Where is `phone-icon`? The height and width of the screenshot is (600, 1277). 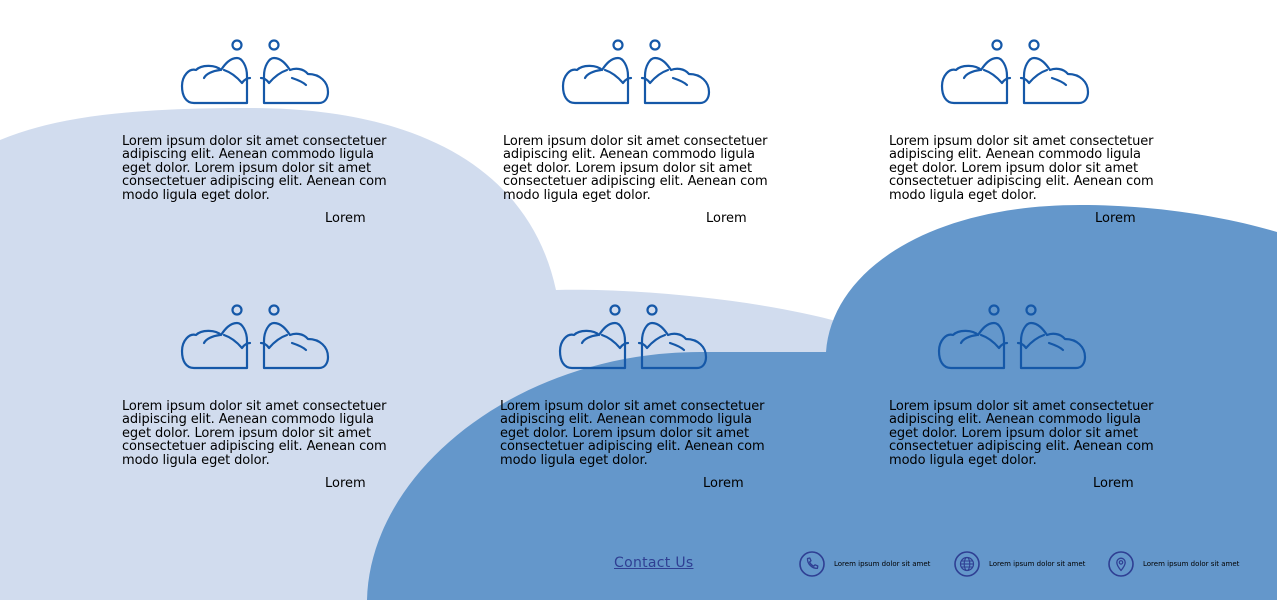 phone-icon is located at coordinates (812, 564).